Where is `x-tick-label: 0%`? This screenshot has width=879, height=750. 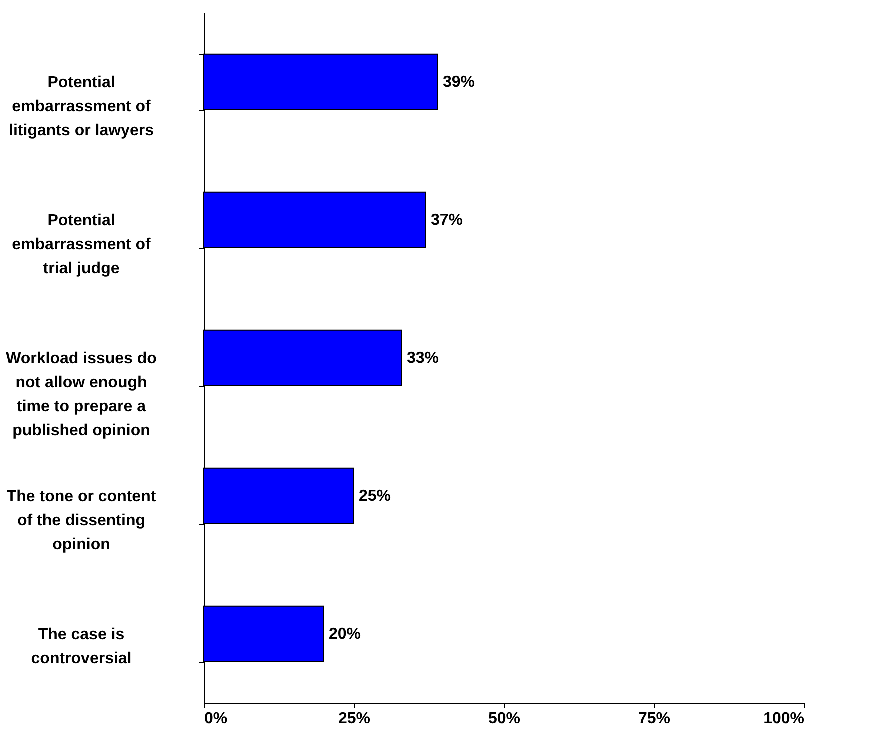
x-tick-label: 0% is located at coordinates (216, 719).